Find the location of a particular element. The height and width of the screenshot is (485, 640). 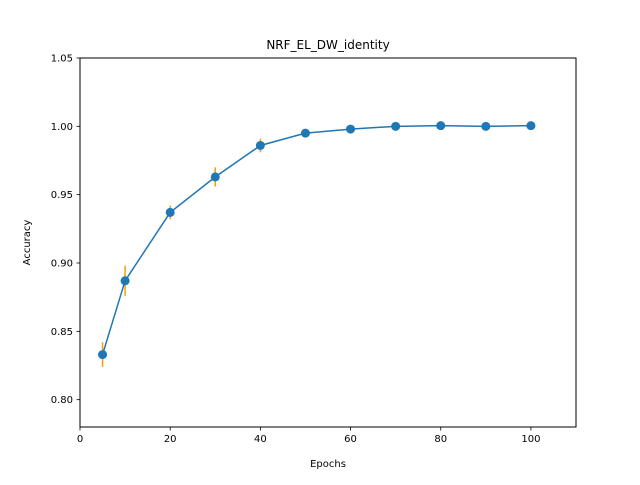

y-tick-label: 0.95 is located at coordinates (62, 195).